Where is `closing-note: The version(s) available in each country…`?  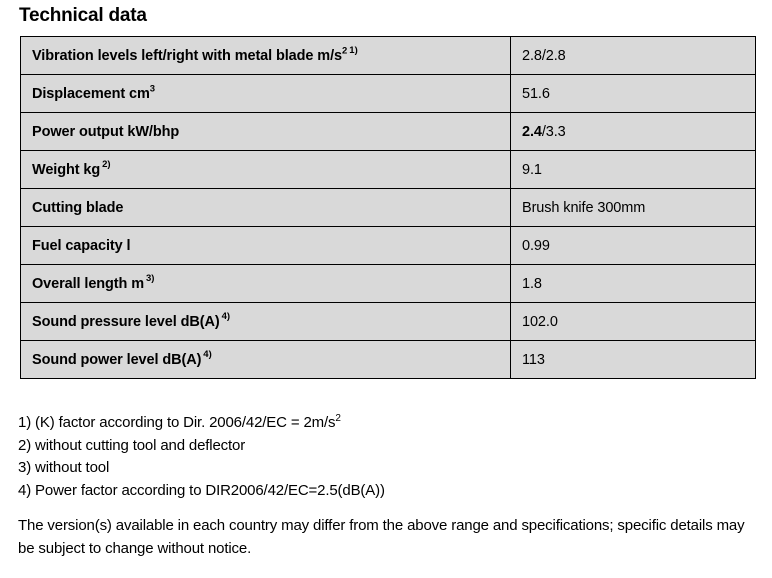 closing-note: The version(s) available in each country… is located at coordinates (381, 537).